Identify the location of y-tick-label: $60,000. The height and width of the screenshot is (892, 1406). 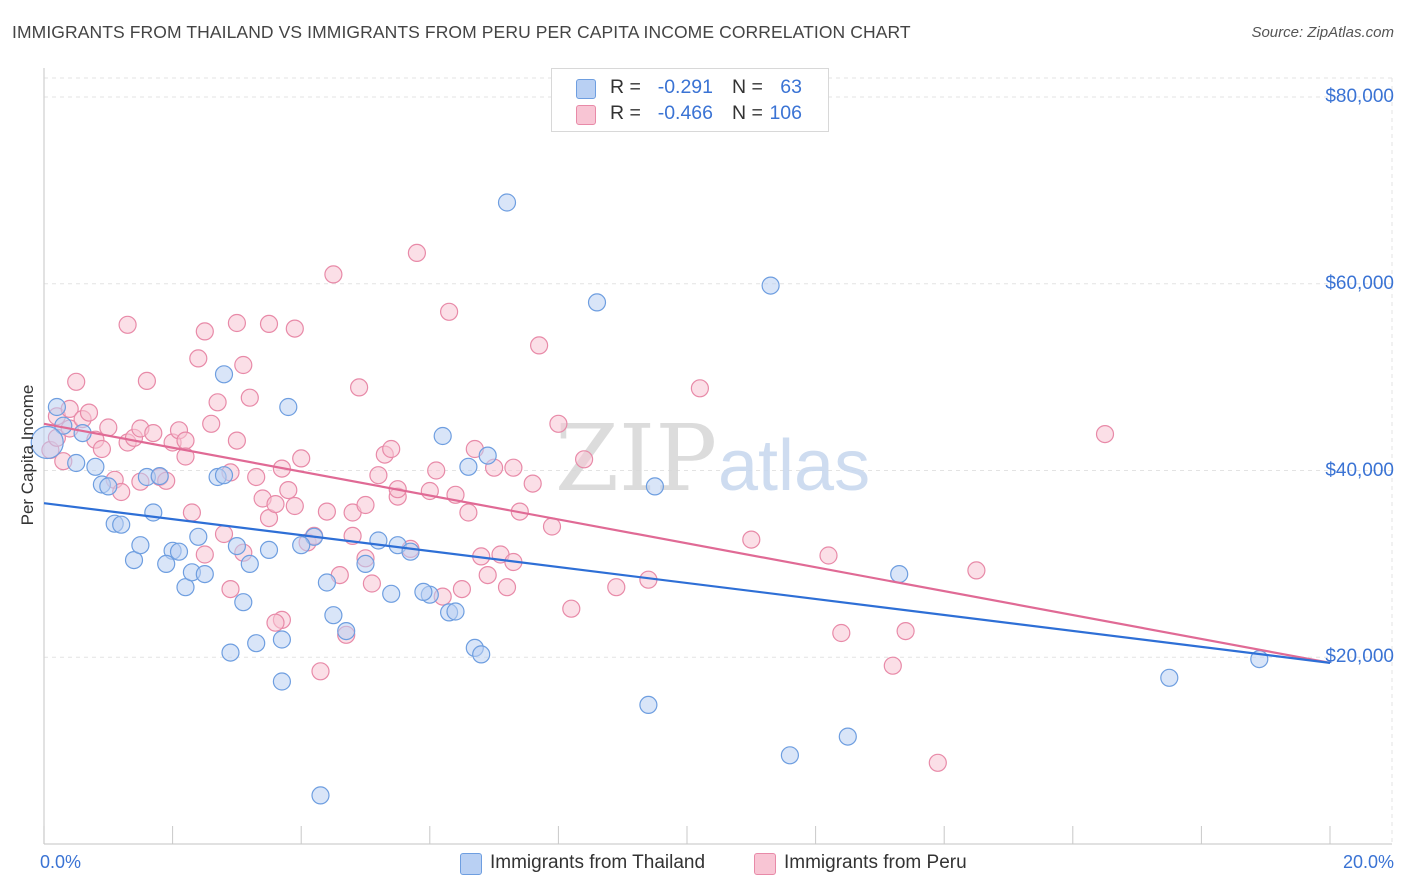
(1359, 283).